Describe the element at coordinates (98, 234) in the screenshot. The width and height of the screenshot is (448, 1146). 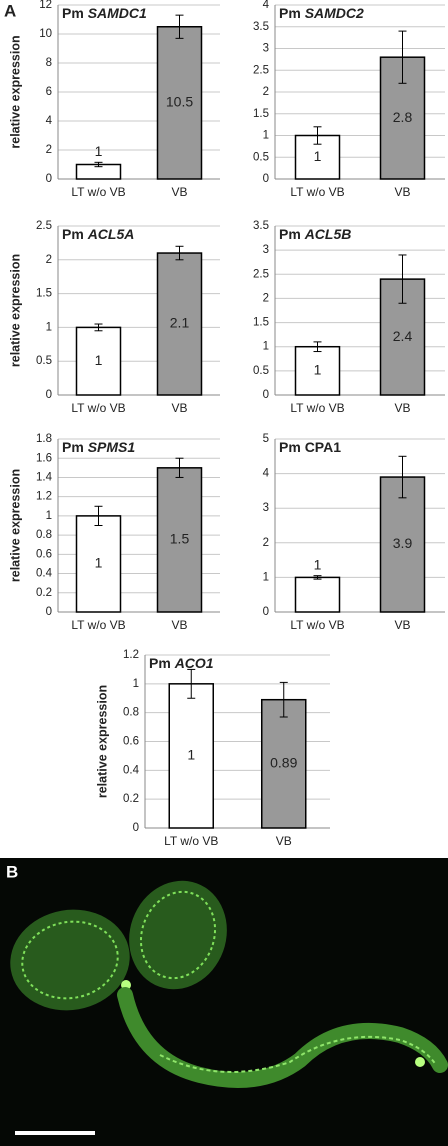
I see `chart-title: Pm ACL5A` at that location.